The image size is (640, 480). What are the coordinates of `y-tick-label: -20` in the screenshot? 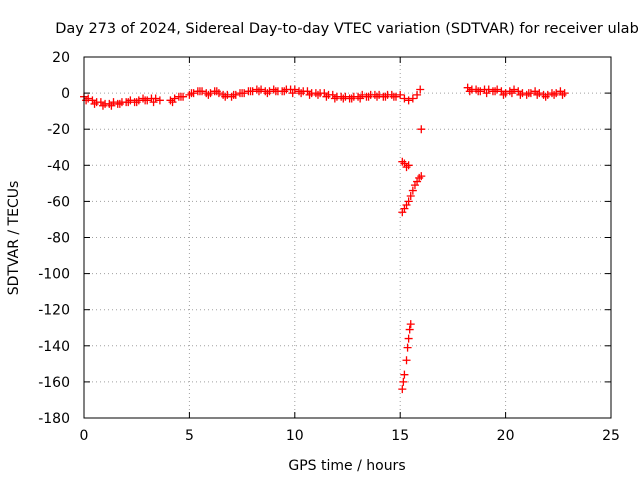 It's located at (58, 130).